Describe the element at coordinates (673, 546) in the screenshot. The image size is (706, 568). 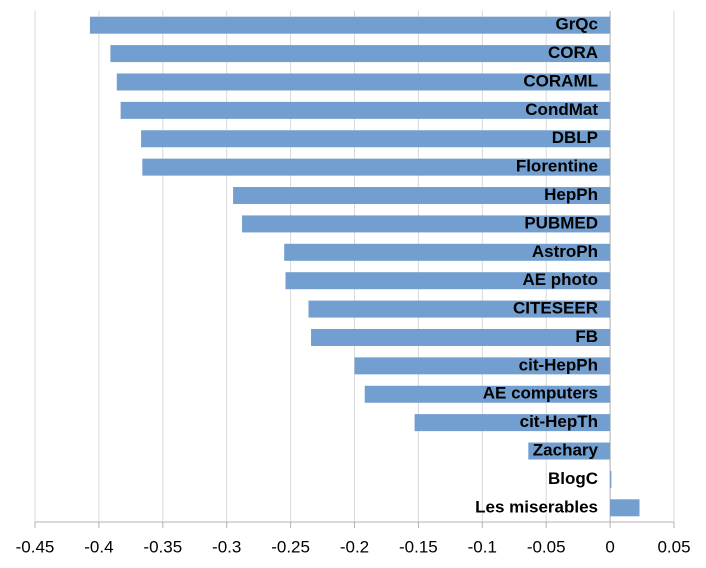
I see `x-tick-label: 0.05` at that location.